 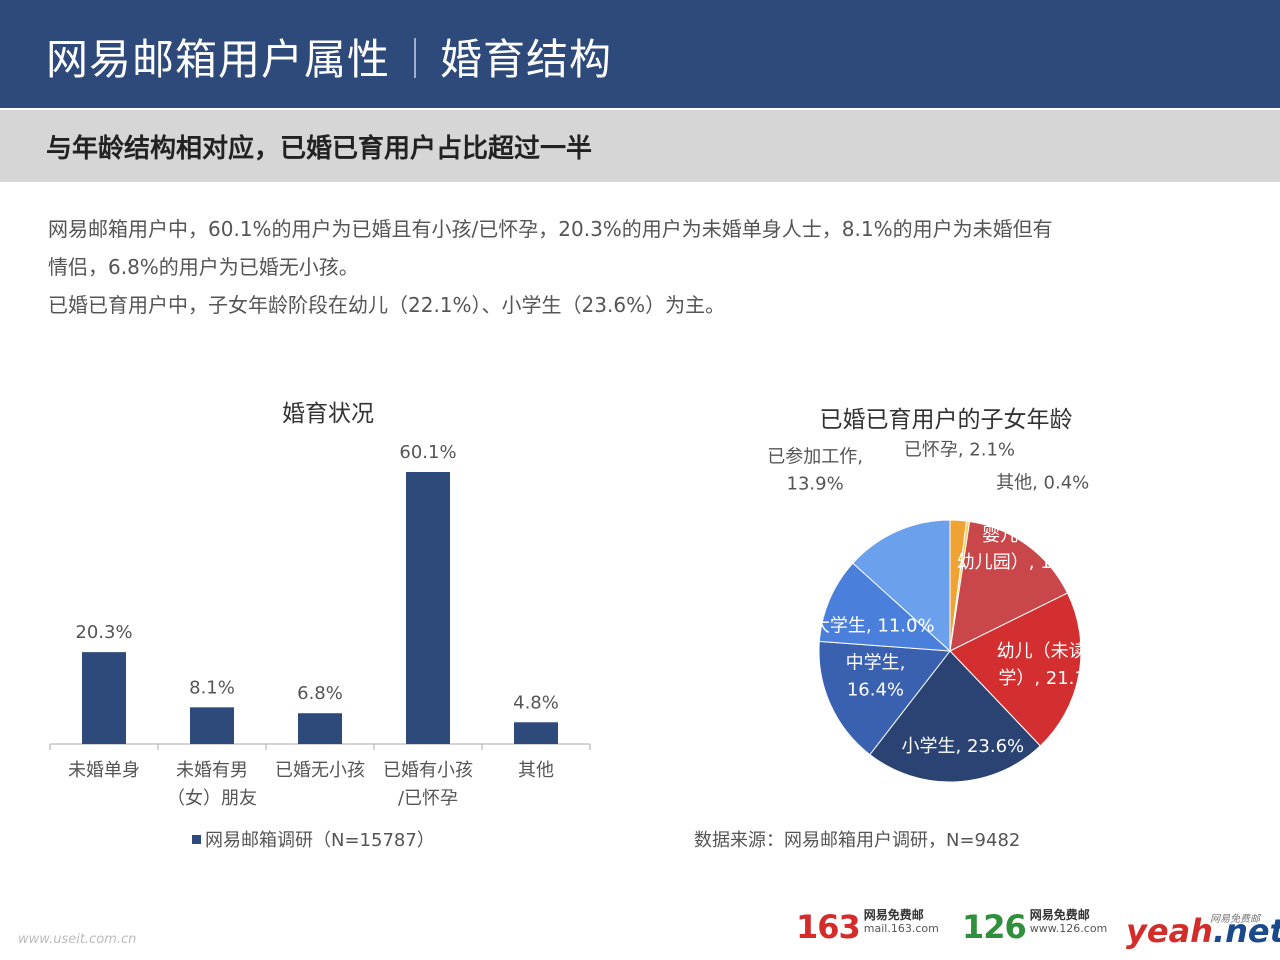 I want to click on bar-data-label: 60.1%, so click(x=427, y=452).